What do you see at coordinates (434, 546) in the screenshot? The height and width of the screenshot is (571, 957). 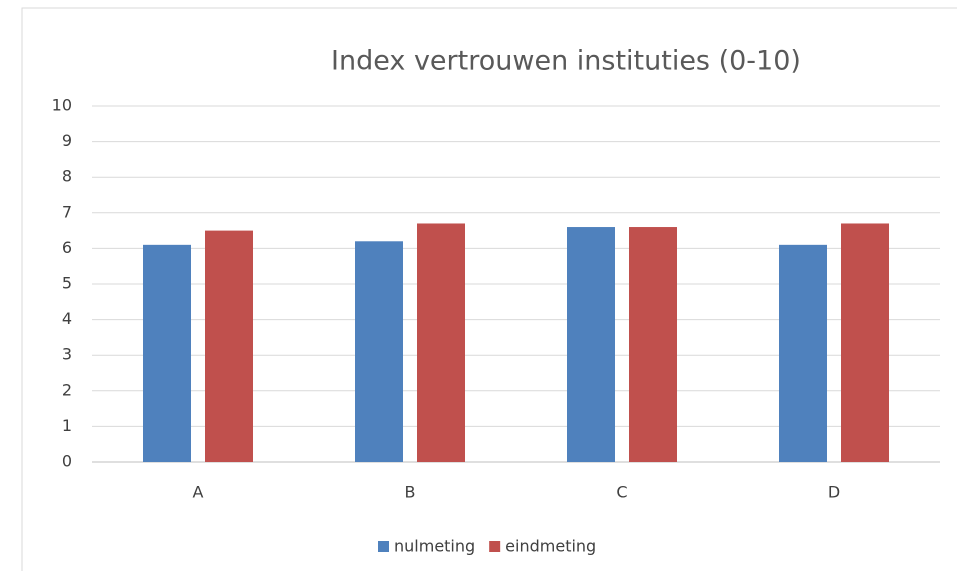 I see `legend-label: nulmeting` at bounding box center [434, 546].